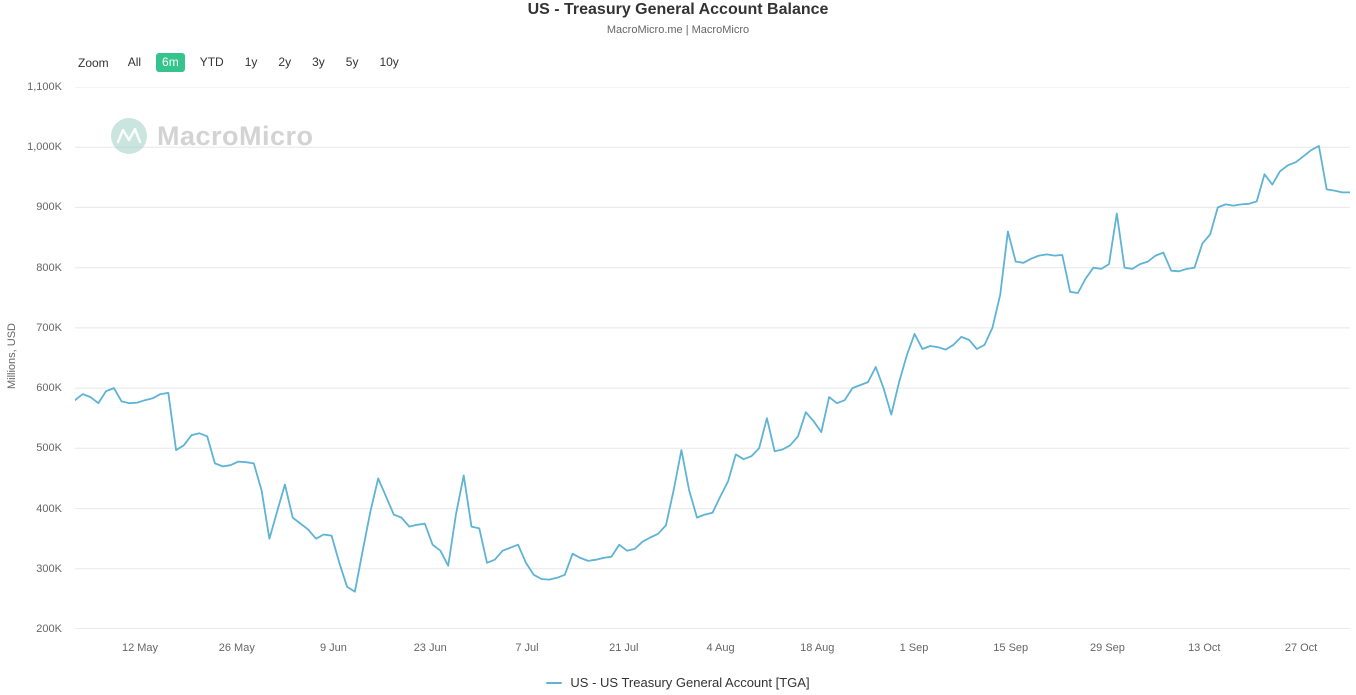  What do you see at coordinates (44, 87) in the screenshot?
I see `y-tick-label: 1,100K` at bounding box center [44, 87].